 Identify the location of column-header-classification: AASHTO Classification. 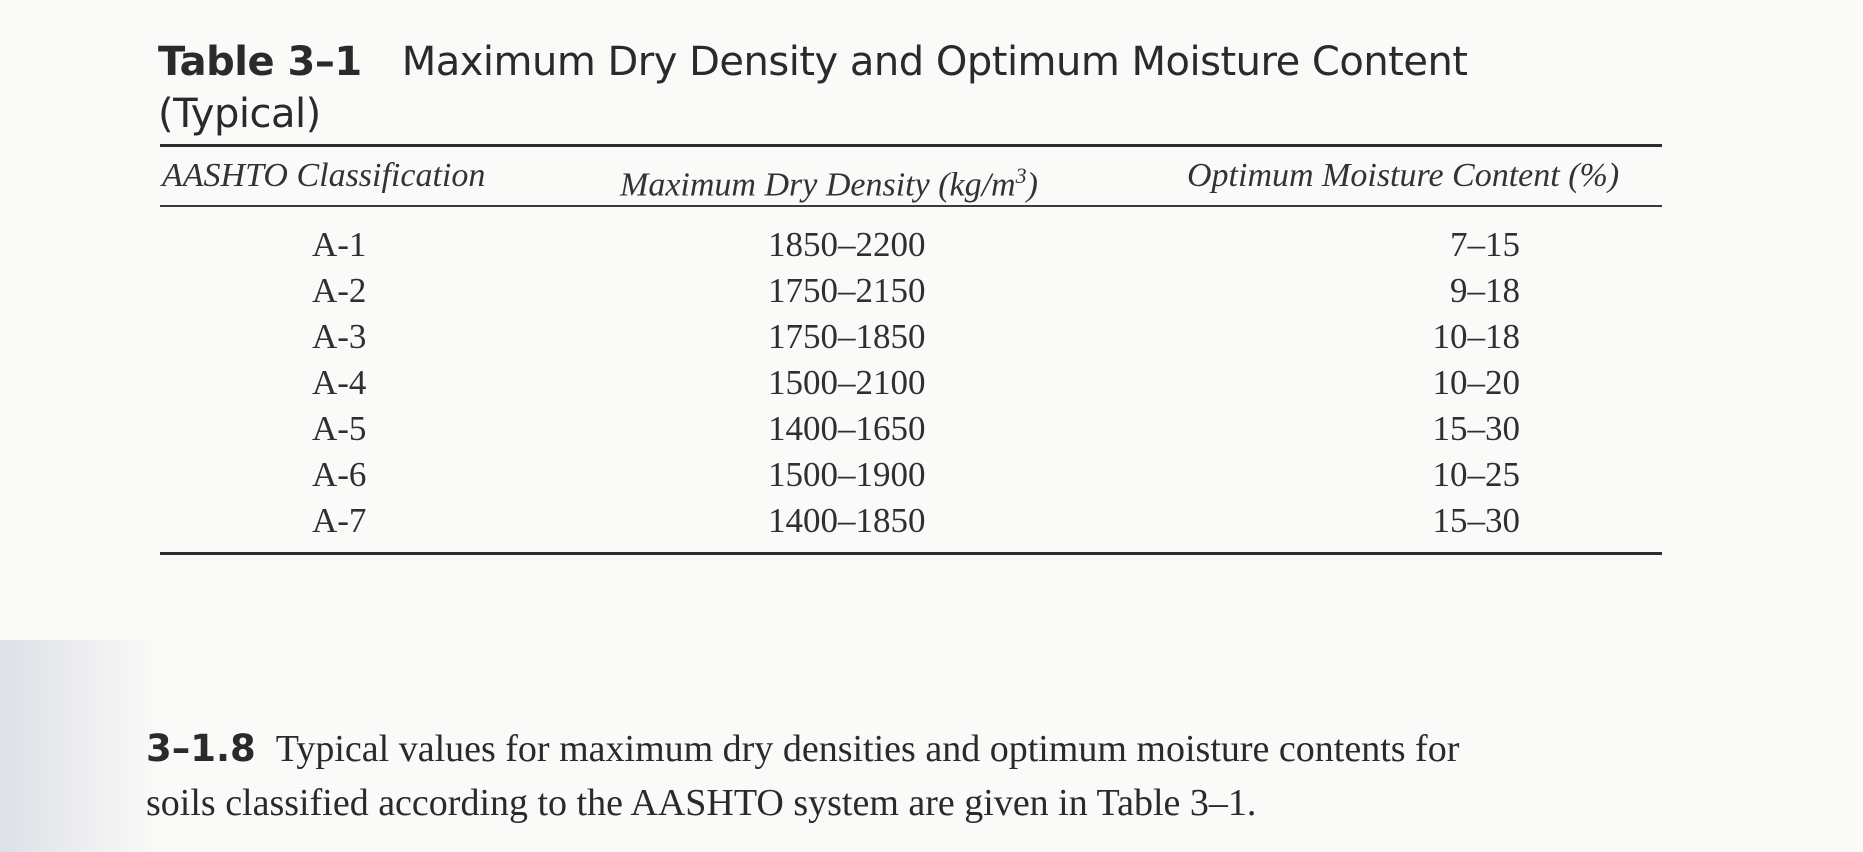
(324, 175).